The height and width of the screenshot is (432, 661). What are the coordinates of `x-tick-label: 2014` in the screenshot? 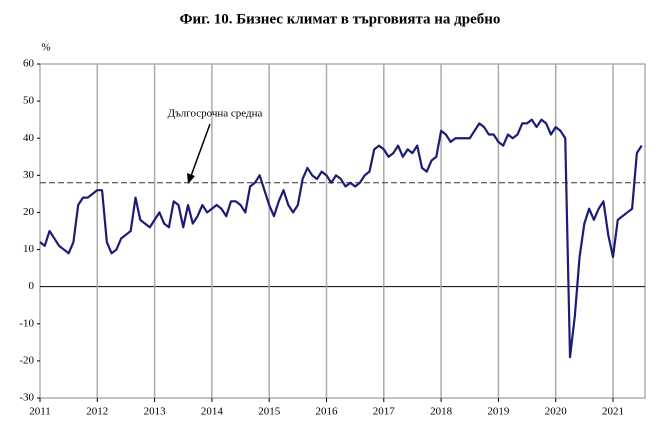 It's located at (212, 412).